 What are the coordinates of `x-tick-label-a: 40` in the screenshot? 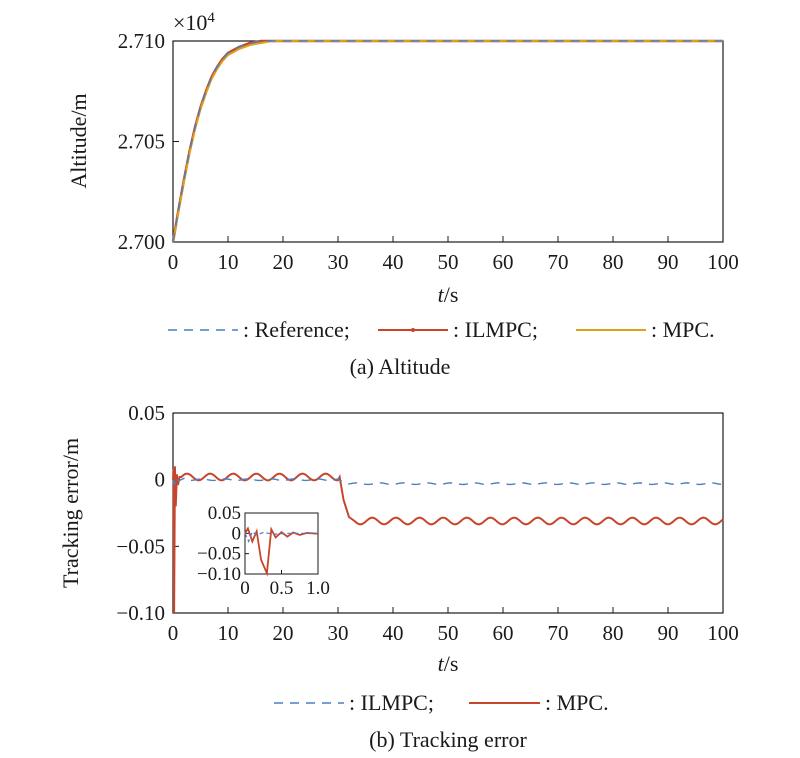 It's located at (393, 262).